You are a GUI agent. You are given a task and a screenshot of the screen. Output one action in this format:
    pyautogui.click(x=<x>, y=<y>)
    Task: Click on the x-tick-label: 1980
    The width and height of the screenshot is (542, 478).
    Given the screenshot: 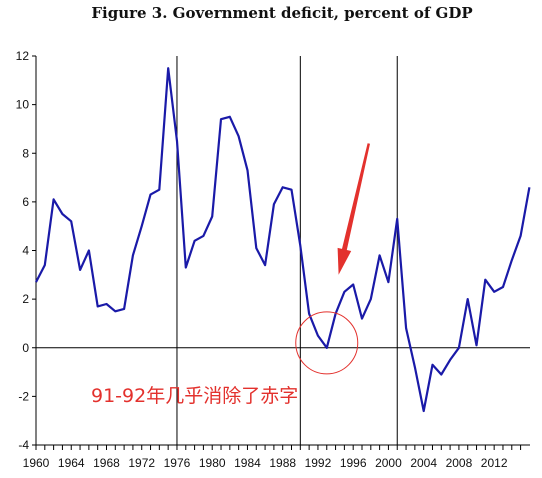 What is the action you would take?
    pyautogui.click(x=212, y=463)
    